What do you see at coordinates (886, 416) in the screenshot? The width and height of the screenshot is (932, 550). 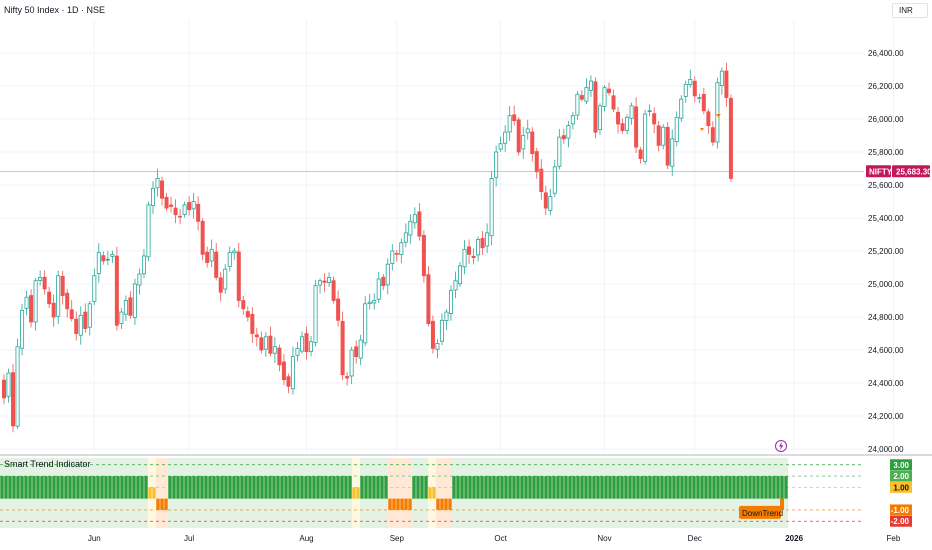 I see `y-tick-label: 24,200.00` at bounding box center [886, 416].